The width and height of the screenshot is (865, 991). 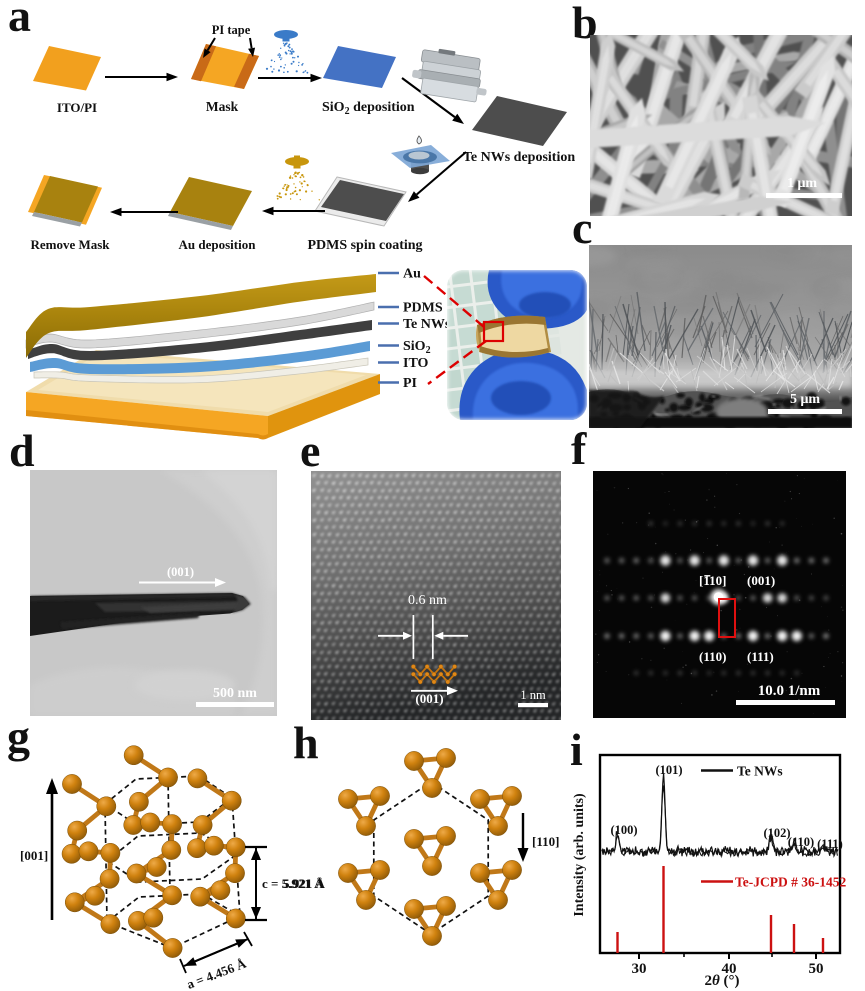 I want to click on svg-text: Au, so click(x=412, y=274).